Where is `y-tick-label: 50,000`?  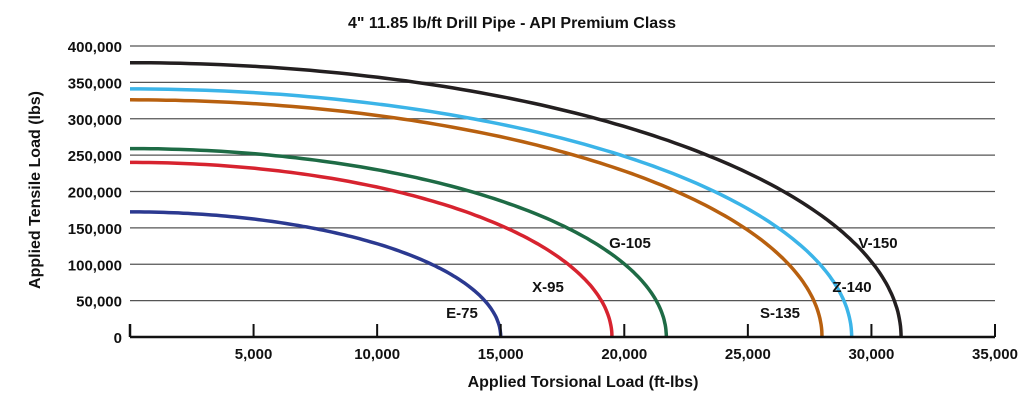 y-tick-label: 50,000 is located at coordinates (99, 302).